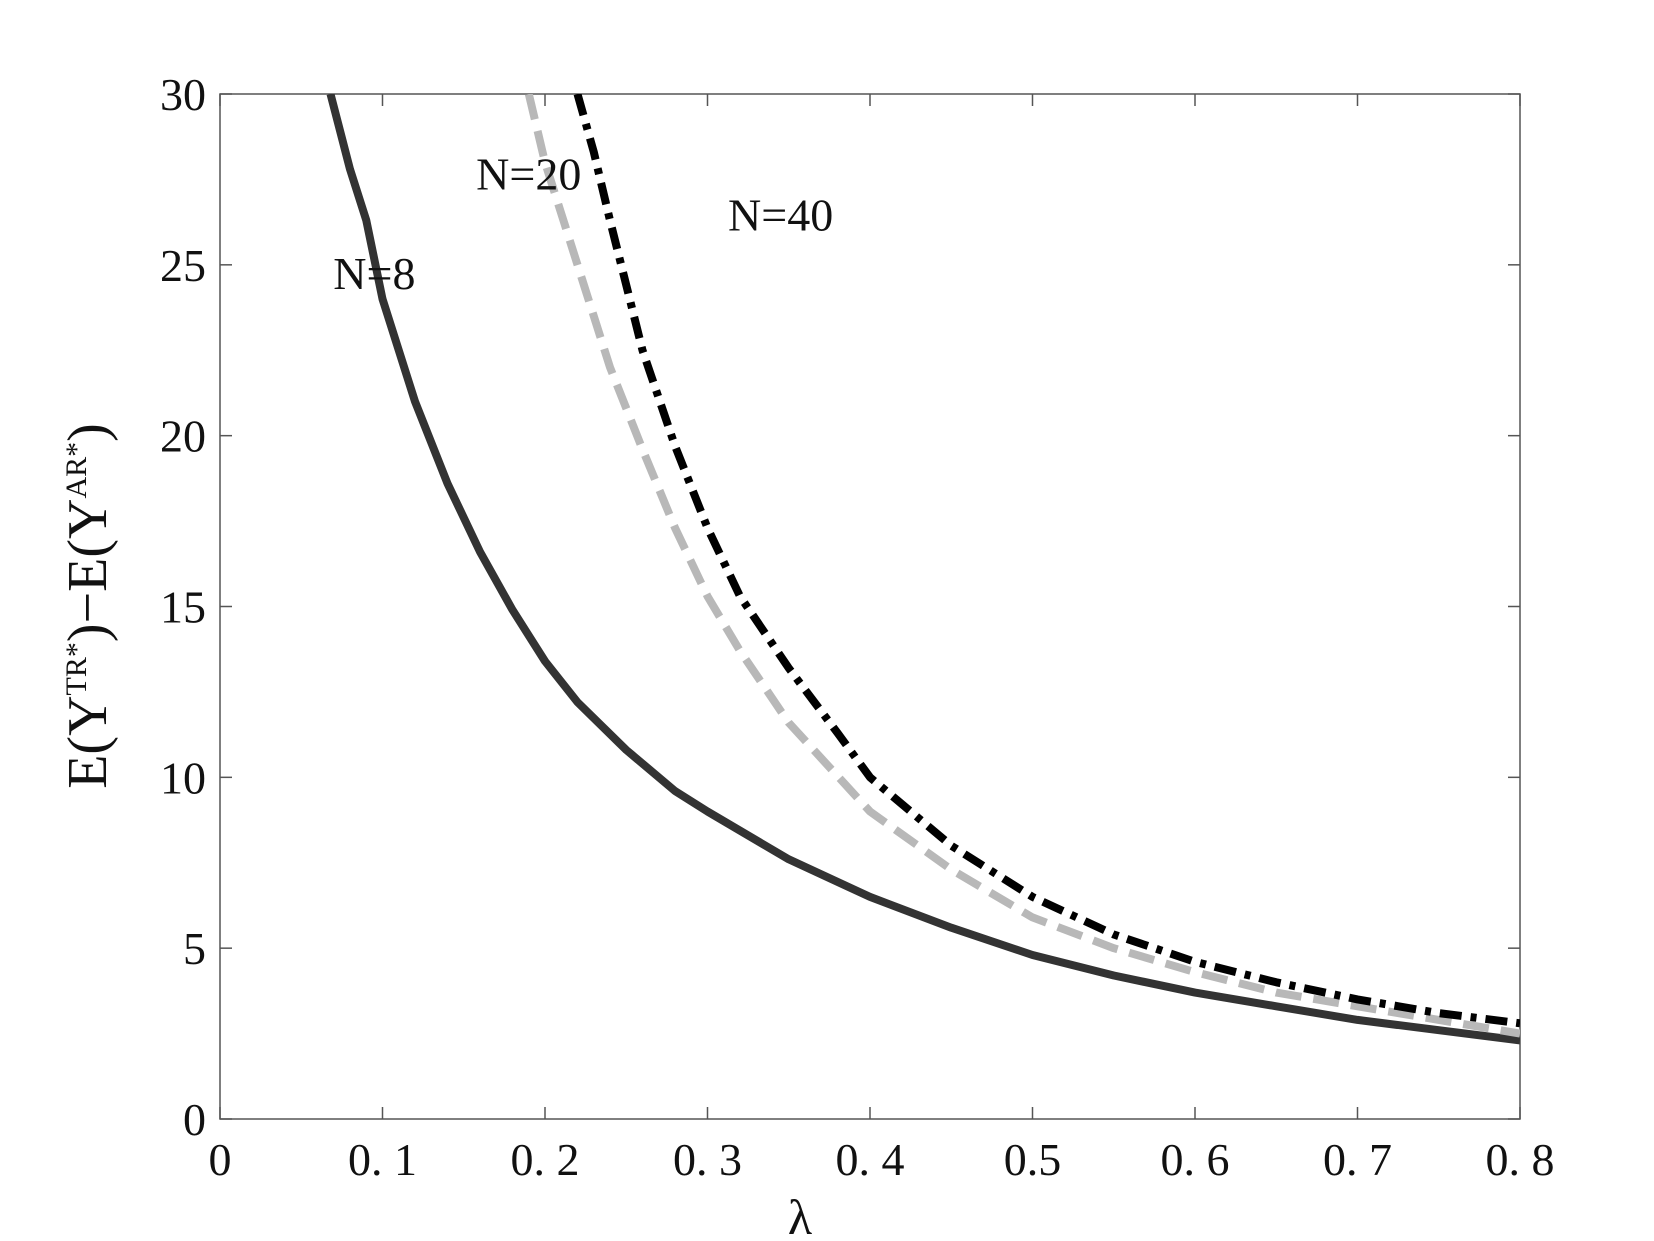 This screenshot has width=1654, height=1241. Describe the element at coordinates (194, 948) in the screenshot. I see `y-tick-label: 5` at that location.